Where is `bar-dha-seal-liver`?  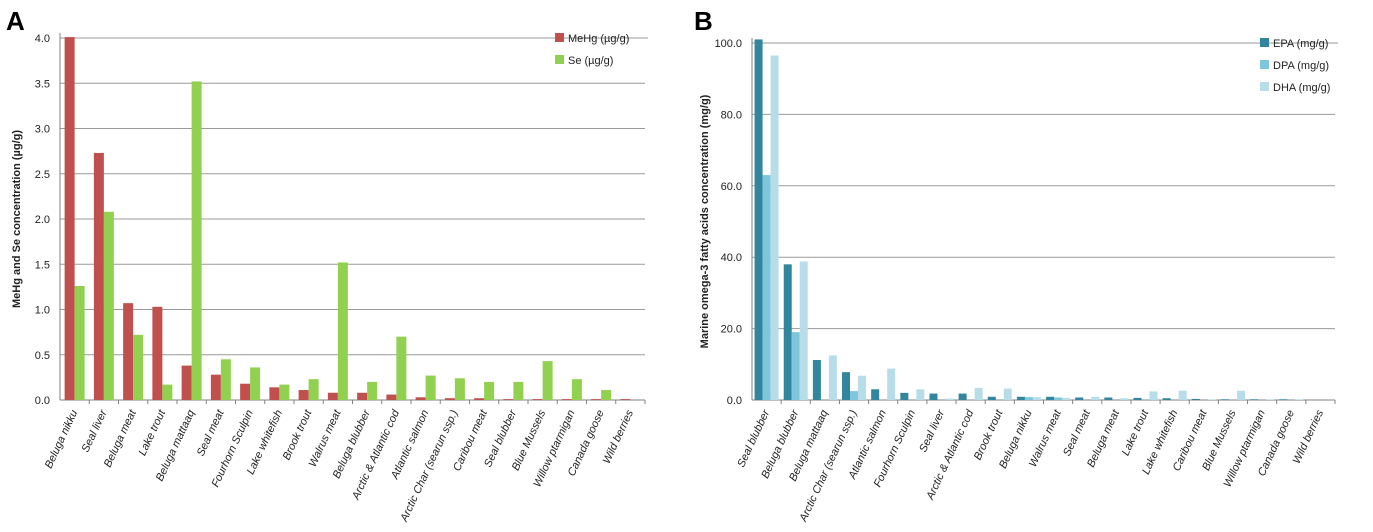 bar-dha-seal-liver is located at coordinates (949, 399).